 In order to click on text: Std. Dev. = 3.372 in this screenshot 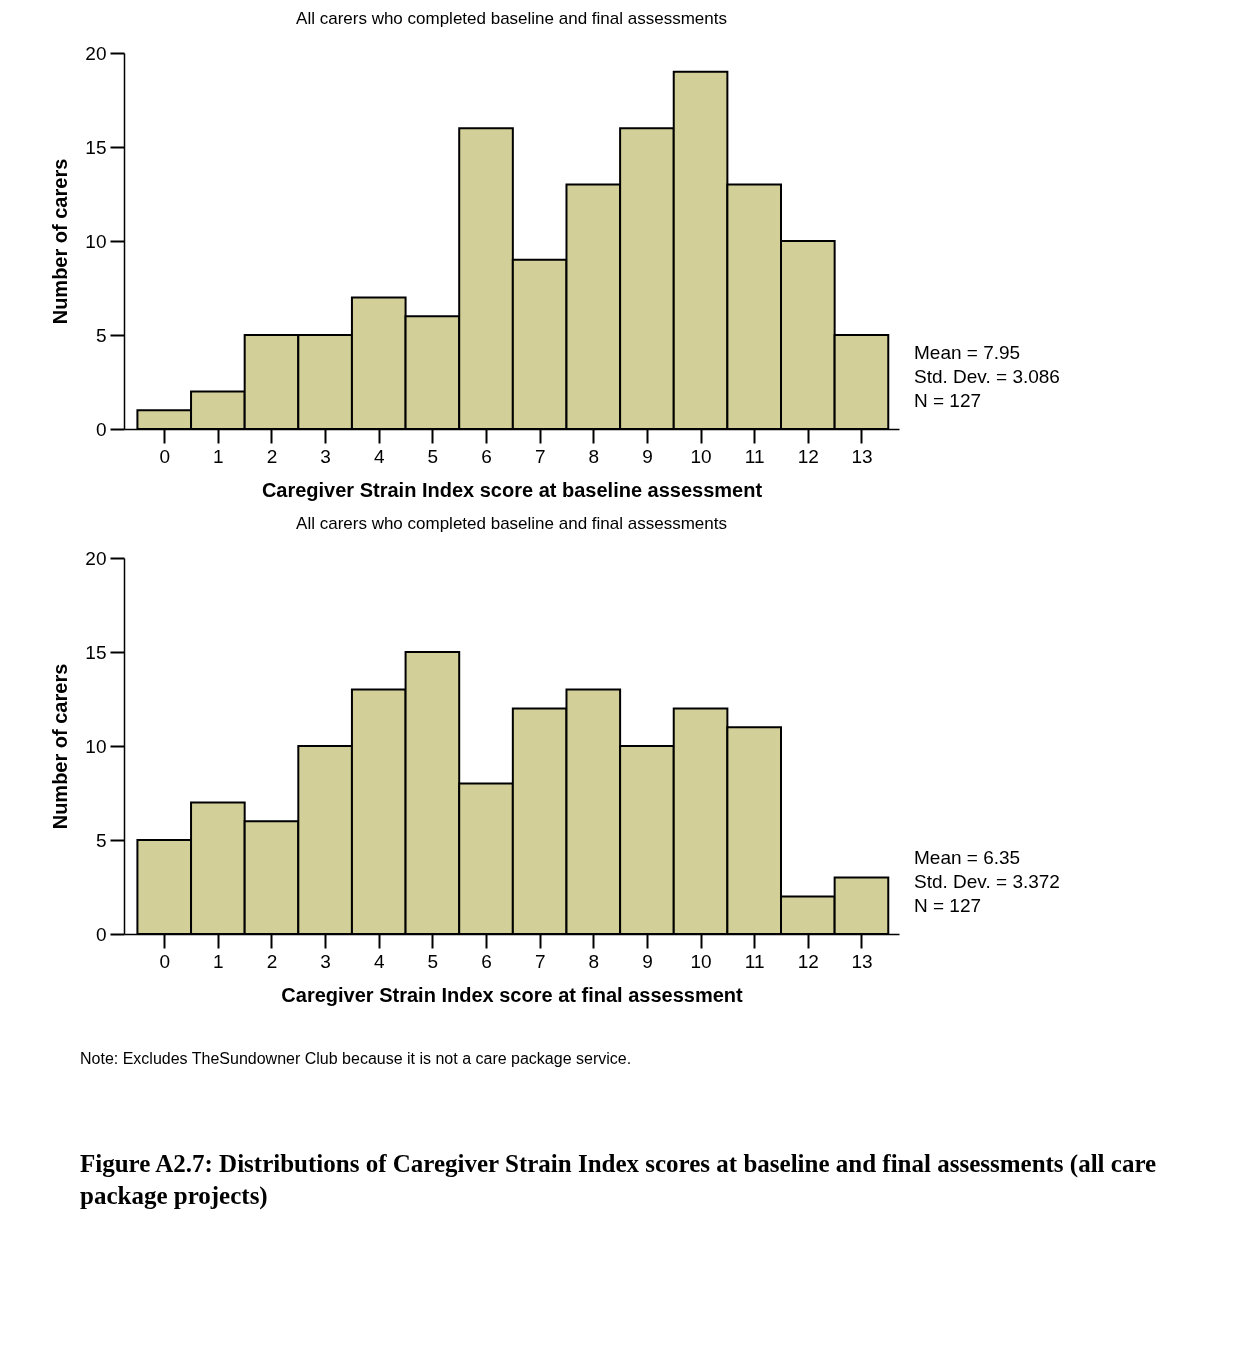, I will do `click(987, 882)`.